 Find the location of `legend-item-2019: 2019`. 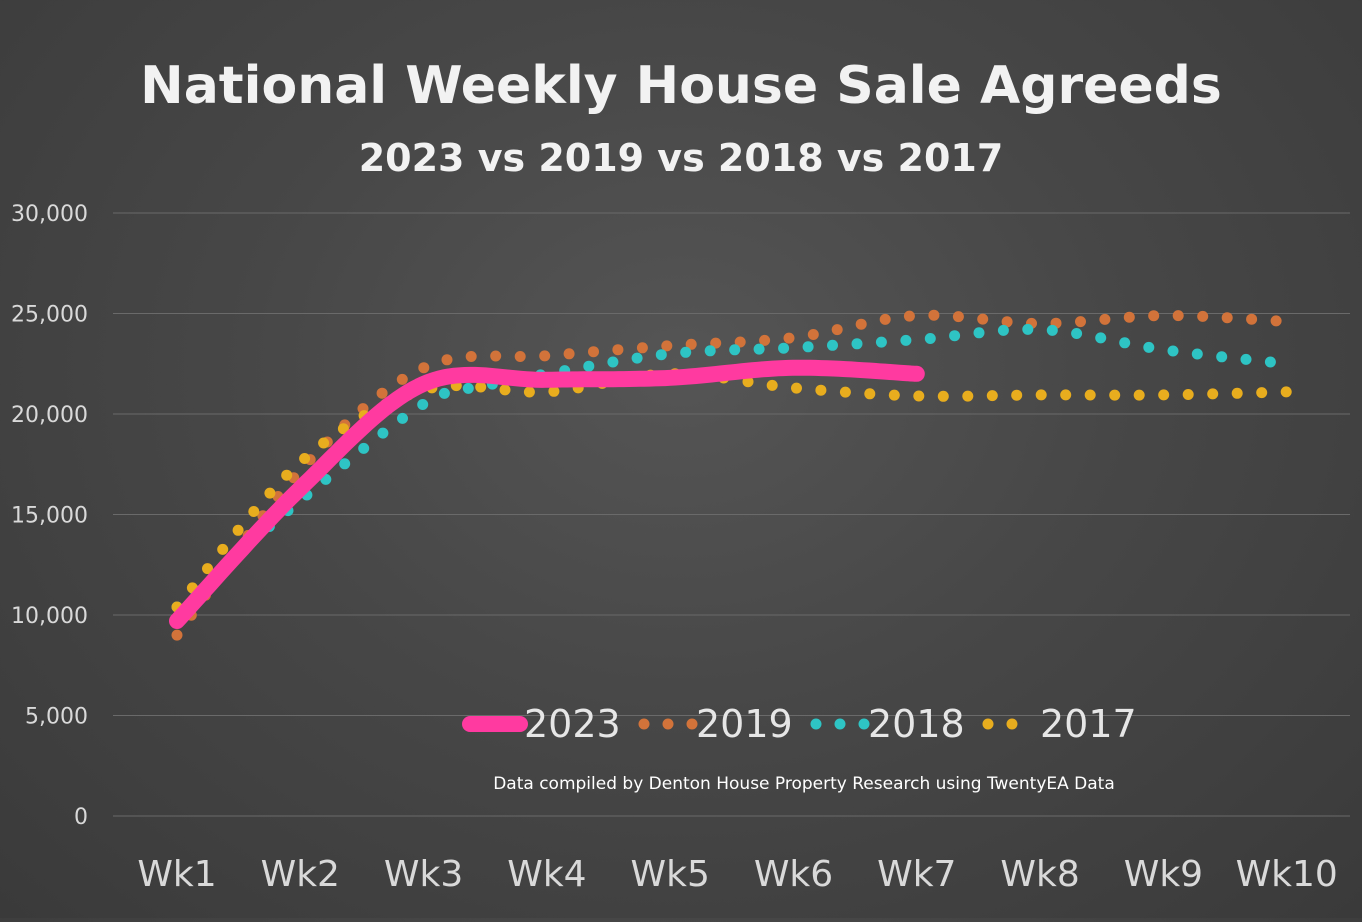

legend-item-2019: 2019 is located at coordinates (715, 724).